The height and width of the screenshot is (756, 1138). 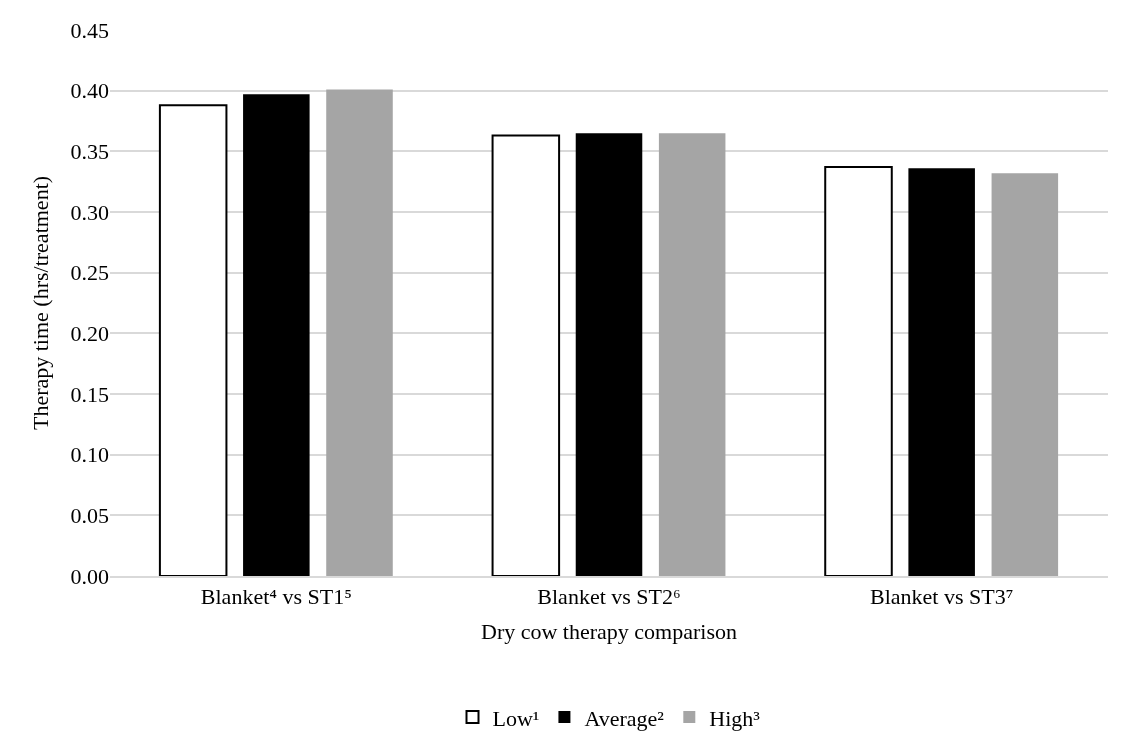 What do you see at coordinates (89, 273) in the screenshot?
I see `y-tick-label: 0.25` at bounding box center [89, 273].